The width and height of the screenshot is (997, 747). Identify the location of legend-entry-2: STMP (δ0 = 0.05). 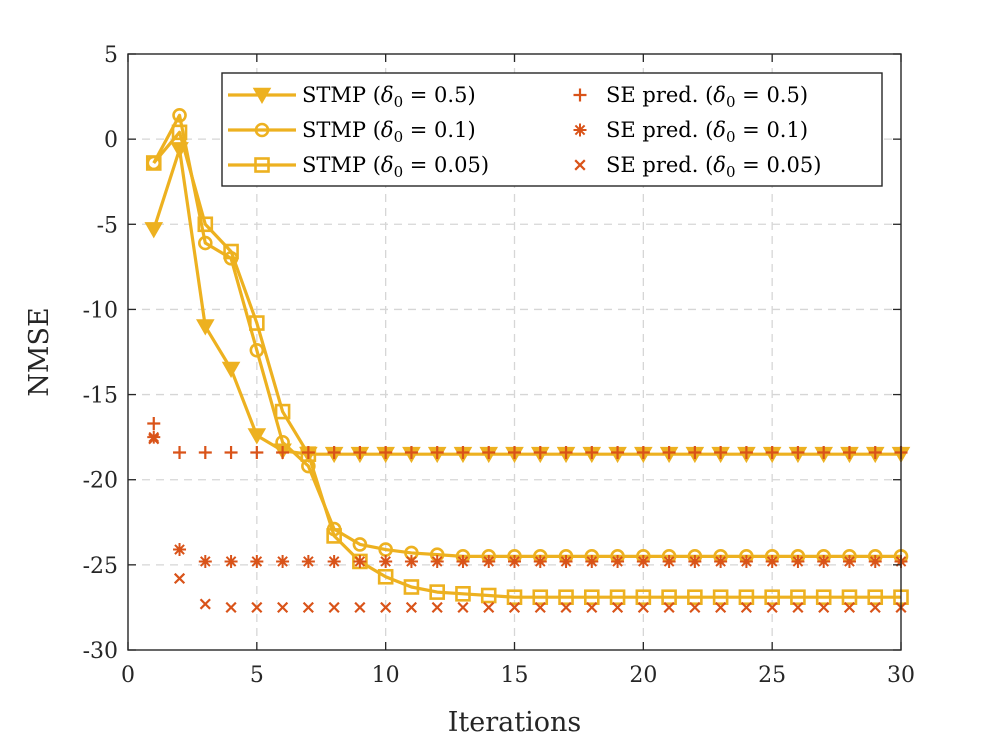
(358, 167).